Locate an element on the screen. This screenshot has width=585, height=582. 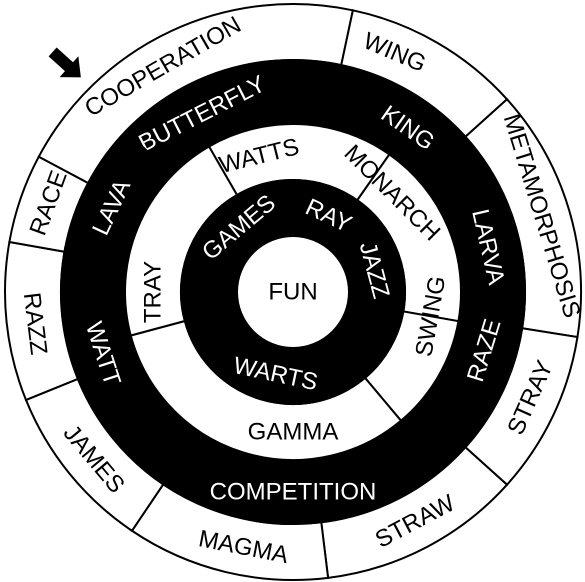
second-ring-word: GAMMA is located at coordinates (293, 432).